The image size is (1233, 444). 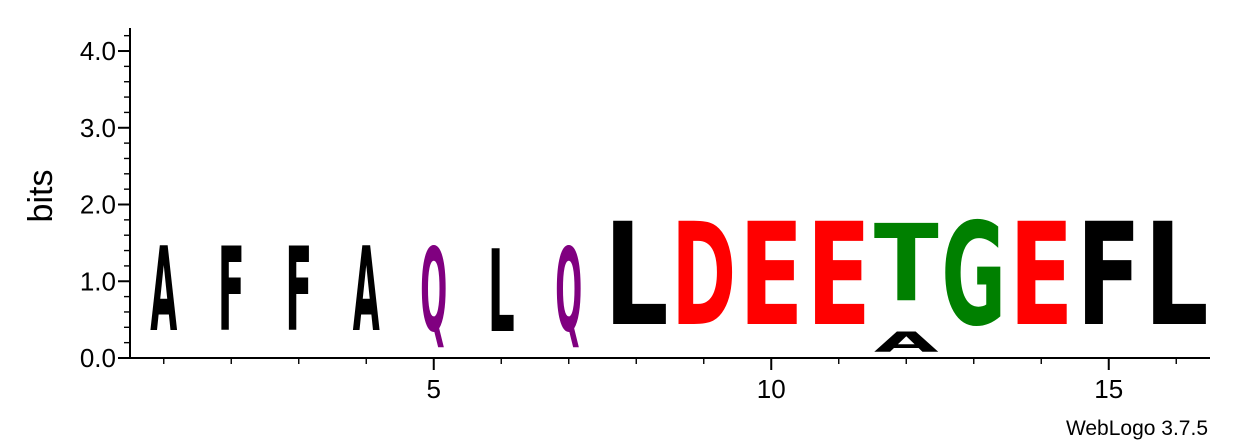 I want to click on logo-letter-L-pos-6: L, so click(x=501, y=292).